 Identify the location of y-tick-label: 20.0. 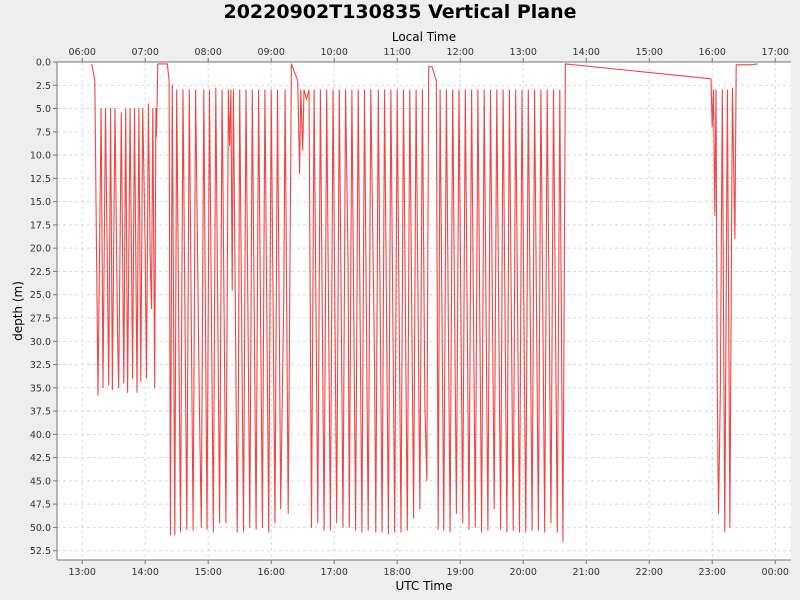
(40, 249).